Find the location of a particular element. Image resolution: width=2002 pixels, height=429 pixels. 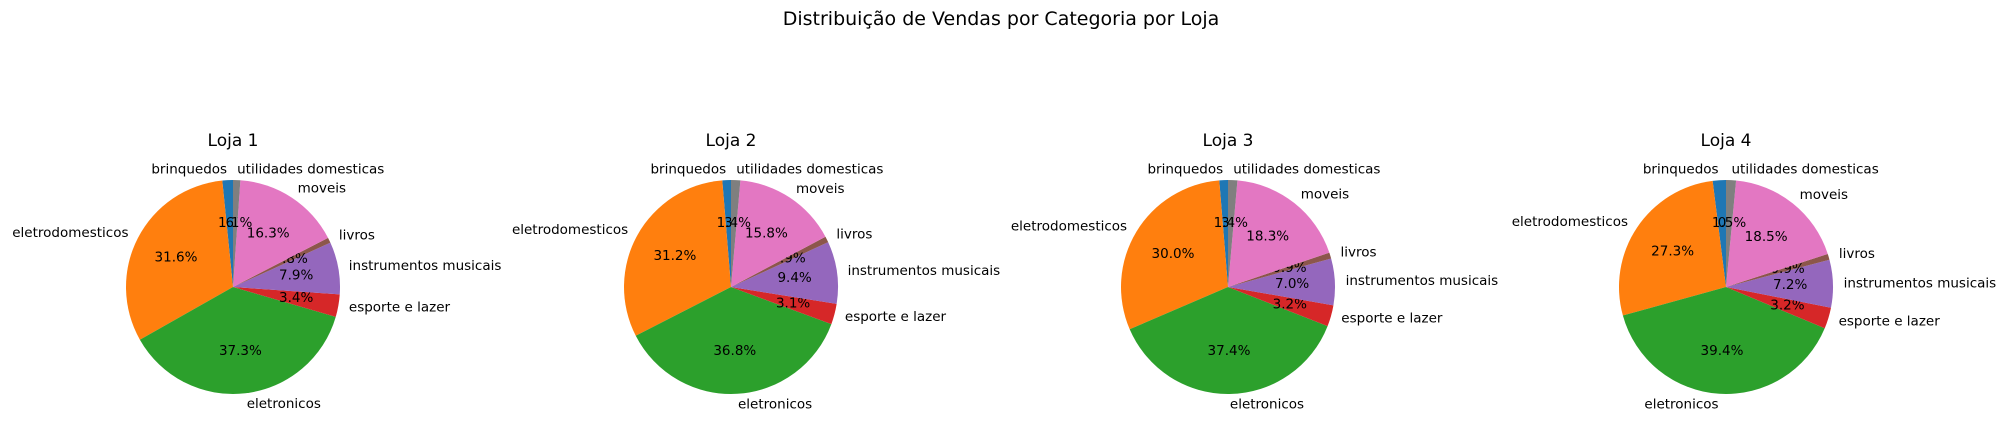

slice-percent-instrumentos-musicais: 7.2% is located at coordinates (1790, 285).